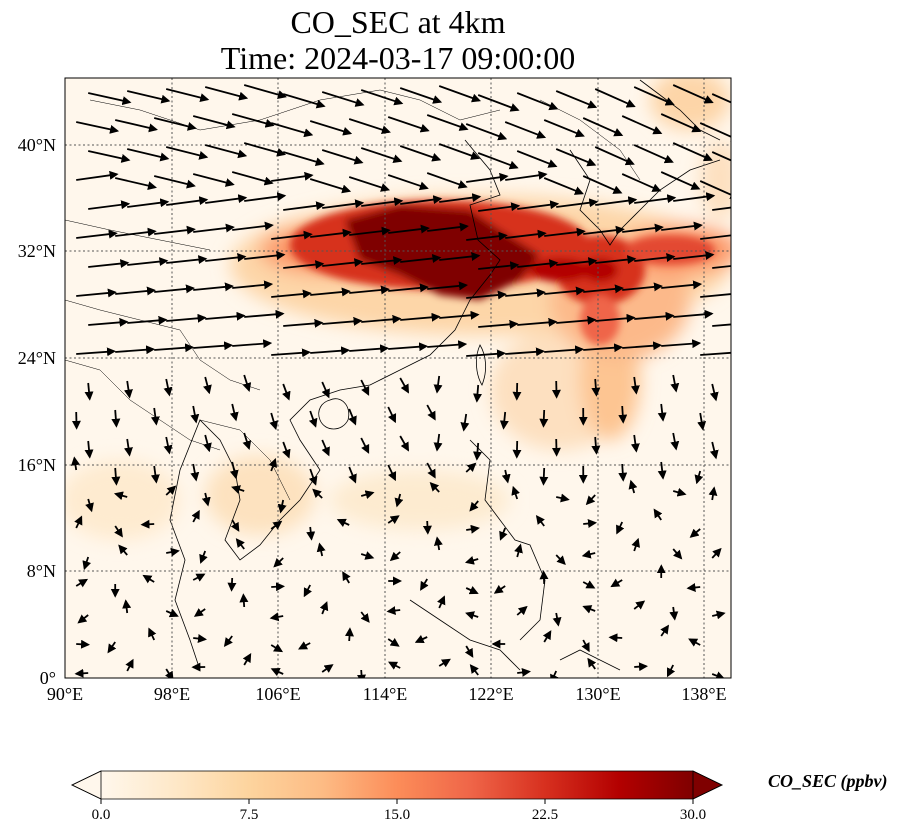 This screenshot has height=836, width=916. I want to click on lon-tick-label: 106°E, so click(278, 694).